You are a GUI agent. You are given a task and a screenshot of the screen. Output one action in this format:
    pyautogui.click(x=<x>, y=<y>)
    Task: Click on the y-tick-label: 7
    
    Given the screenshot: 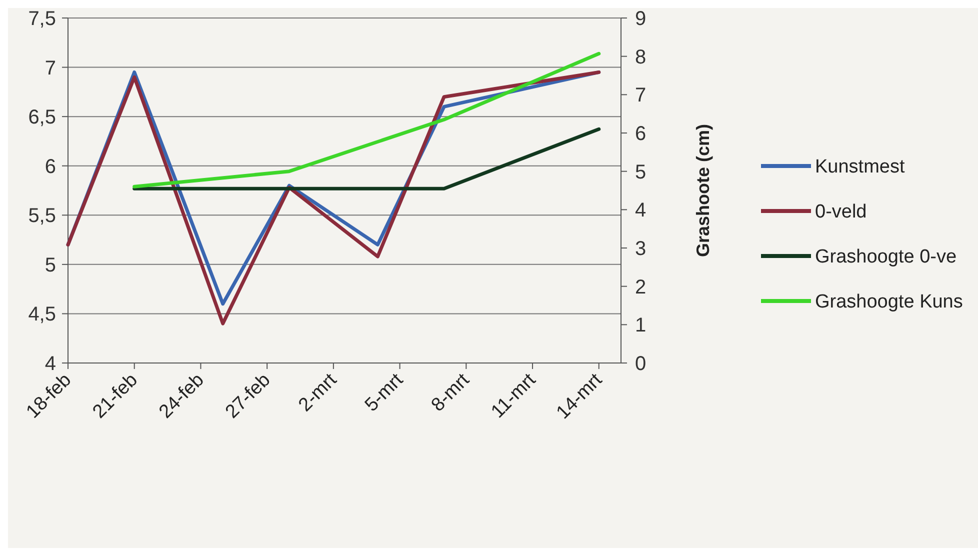 What is the action you would take?
    pyautogui.click(x=50, y=68)
    